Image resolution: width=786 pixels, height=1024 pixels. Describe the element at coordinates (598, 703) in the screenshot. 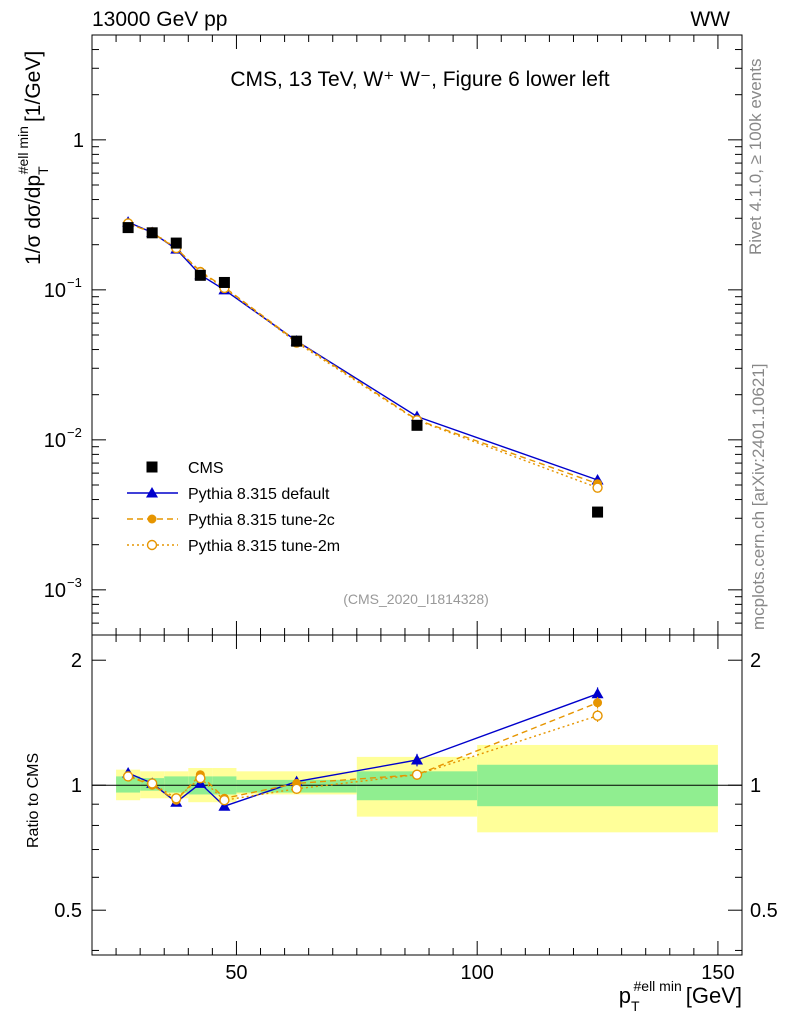

I see `ratio-series-1-point` at that location.